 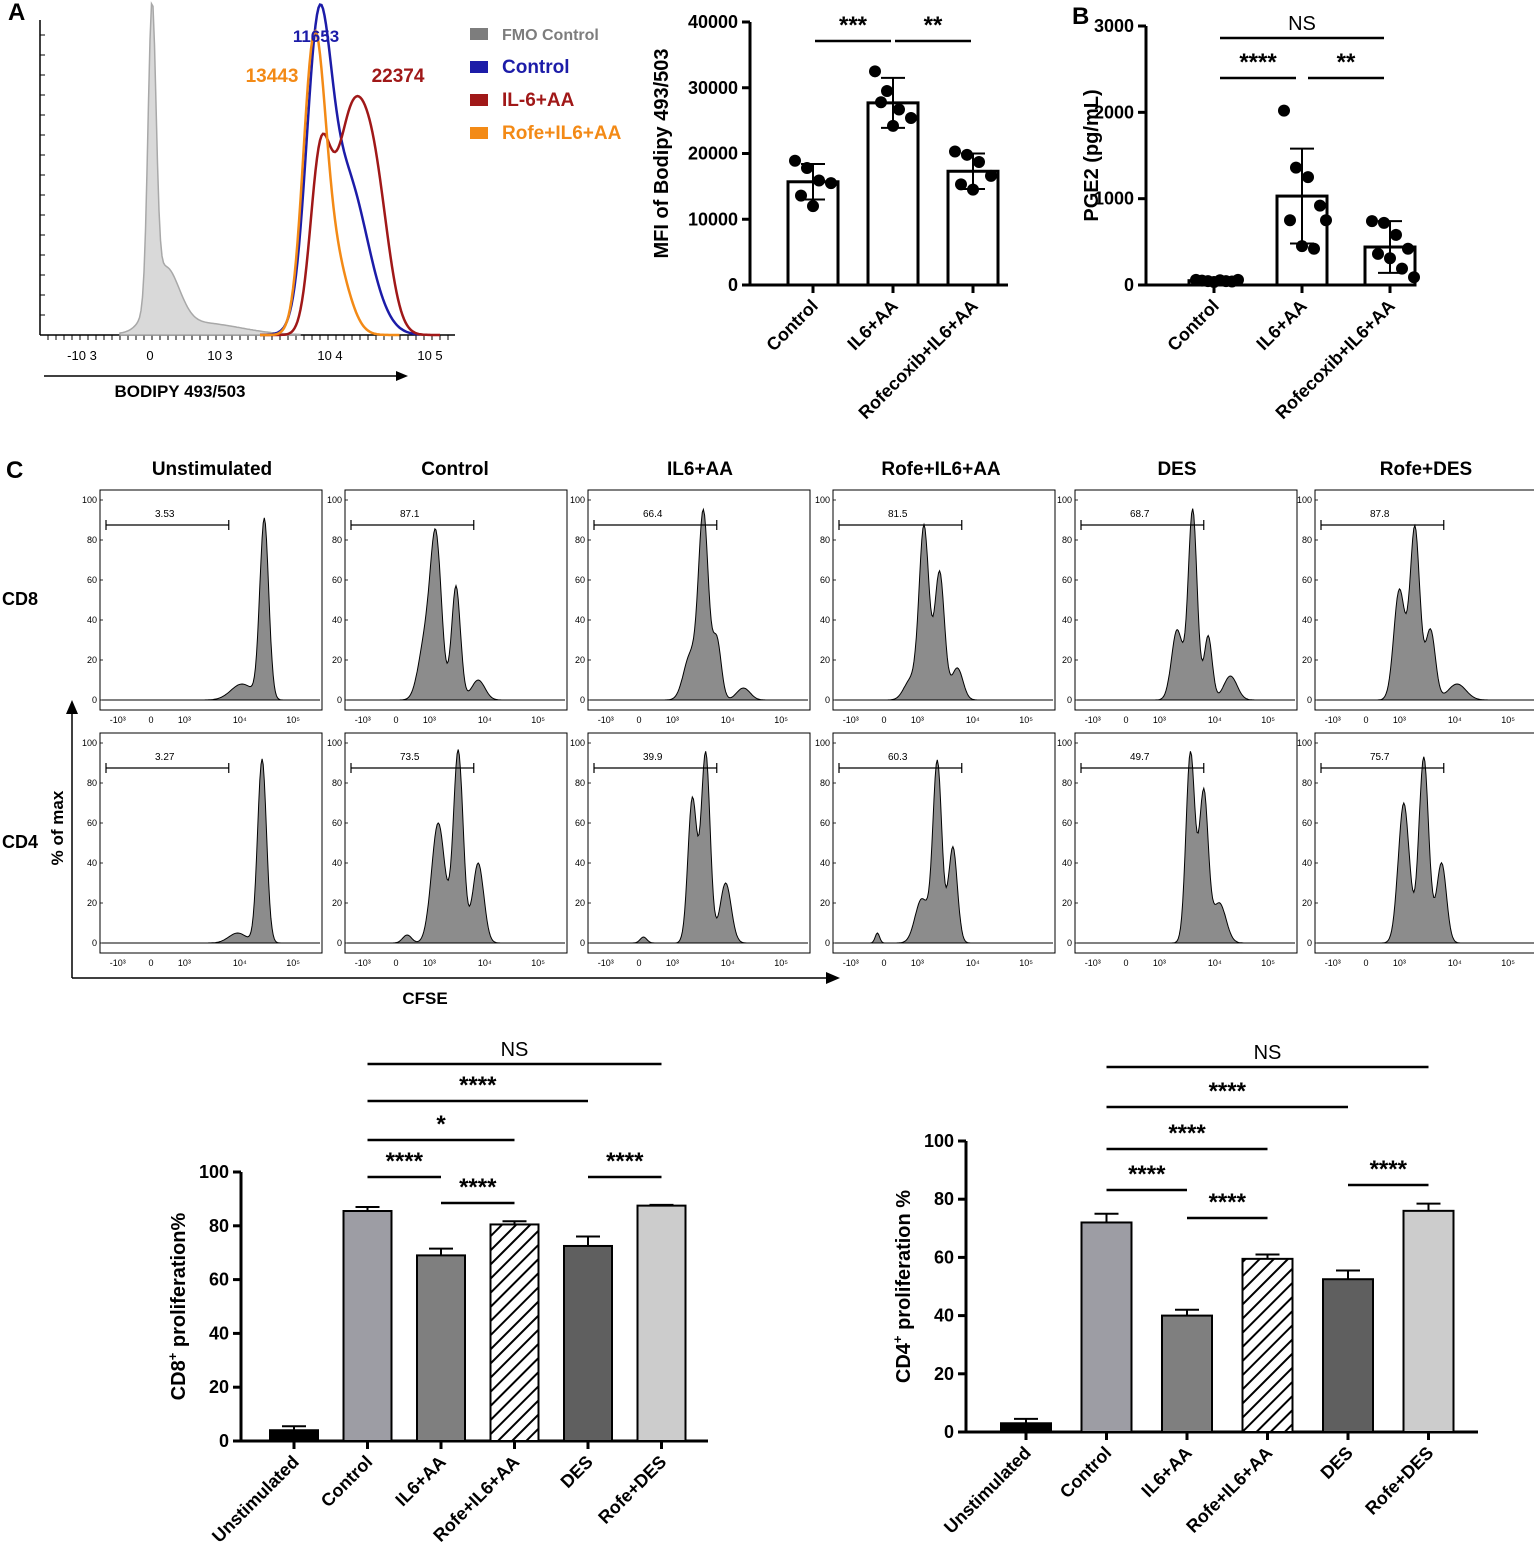 I want to click on x-category-label: IL6+AA, so click(x=1281, y=325).